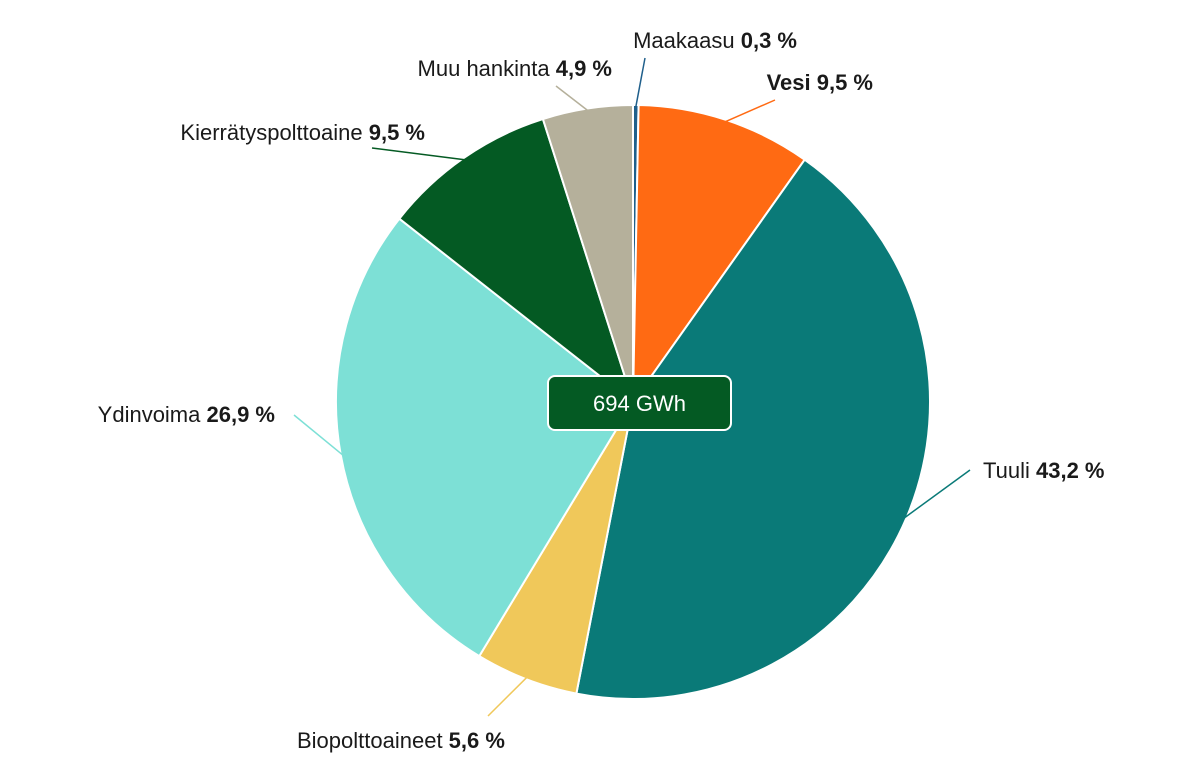  Describe the element at coordinates (373, 740) in the screenshot. I see `slice-label-name: Biopolttoaineet` at that location.